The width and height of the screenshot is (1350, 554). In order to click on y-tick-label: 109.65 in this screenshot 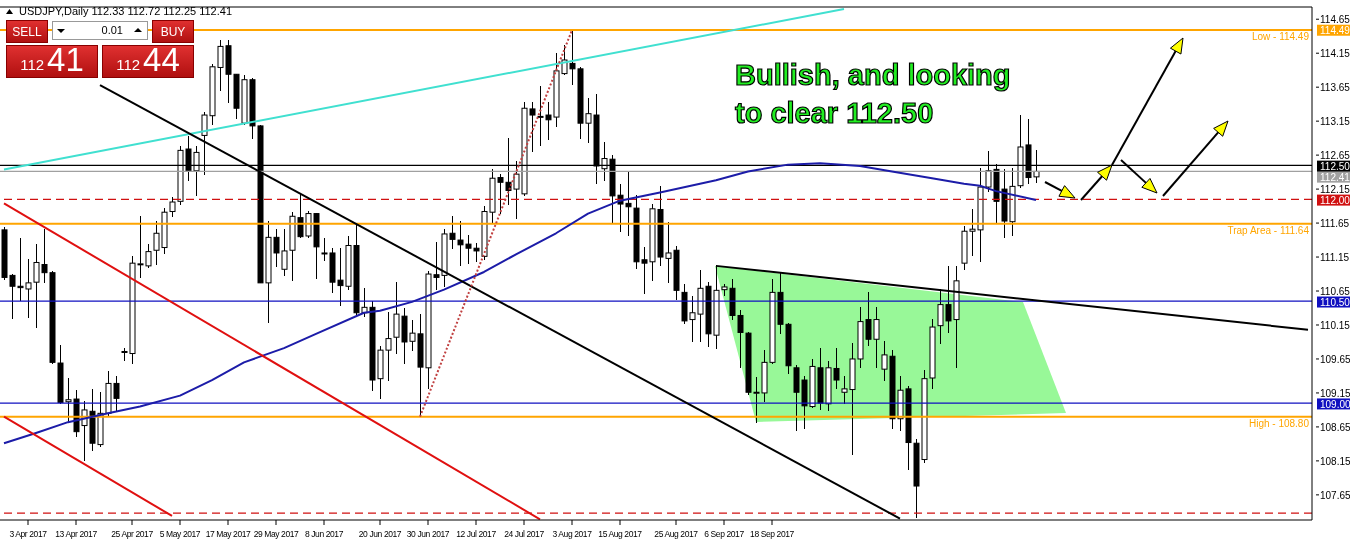, I will do `click(1335, 359)`.